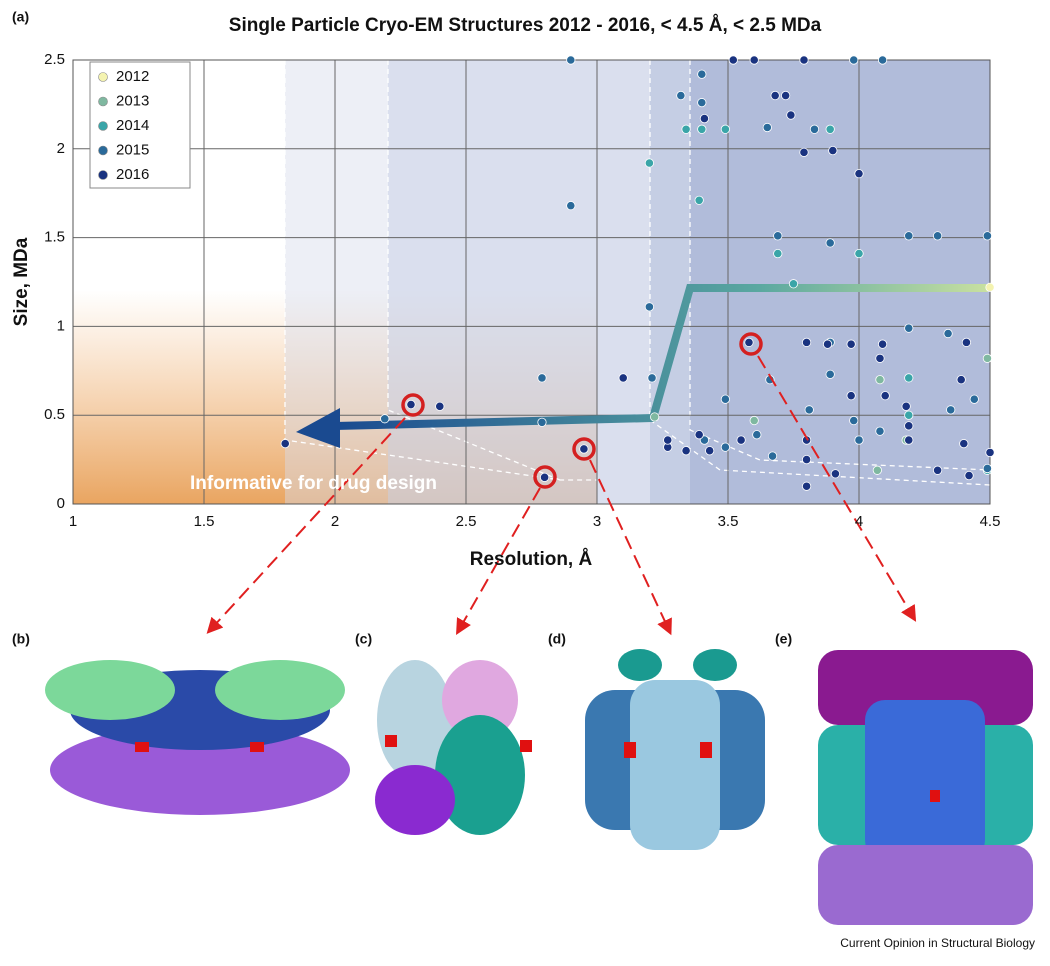 This screenshot has width=1050, height=966. What do you see at coordinates (73, 521) in the screenshot?
I see `x-tick-label: 1` at bounding box center [73, 521].